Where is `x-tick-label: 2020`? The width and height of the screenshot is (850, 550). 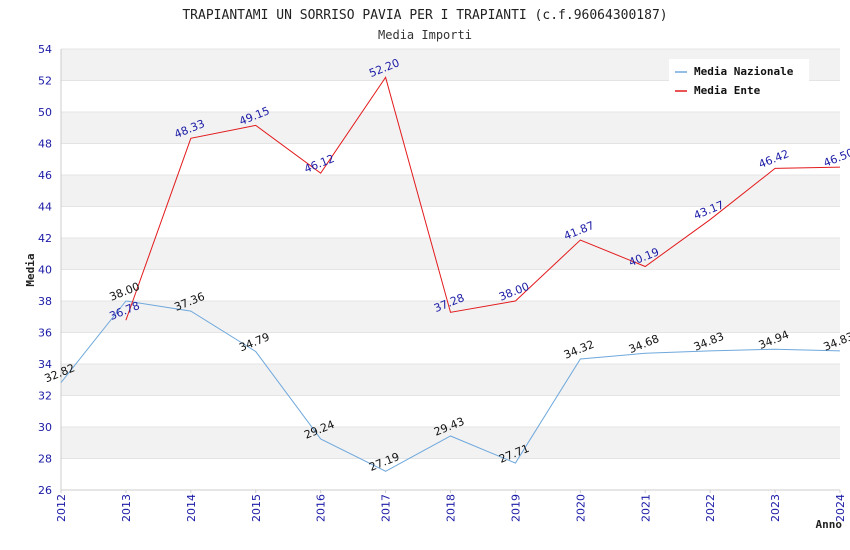
x-tick-label: 2020 is located at coordinates (580, 508).